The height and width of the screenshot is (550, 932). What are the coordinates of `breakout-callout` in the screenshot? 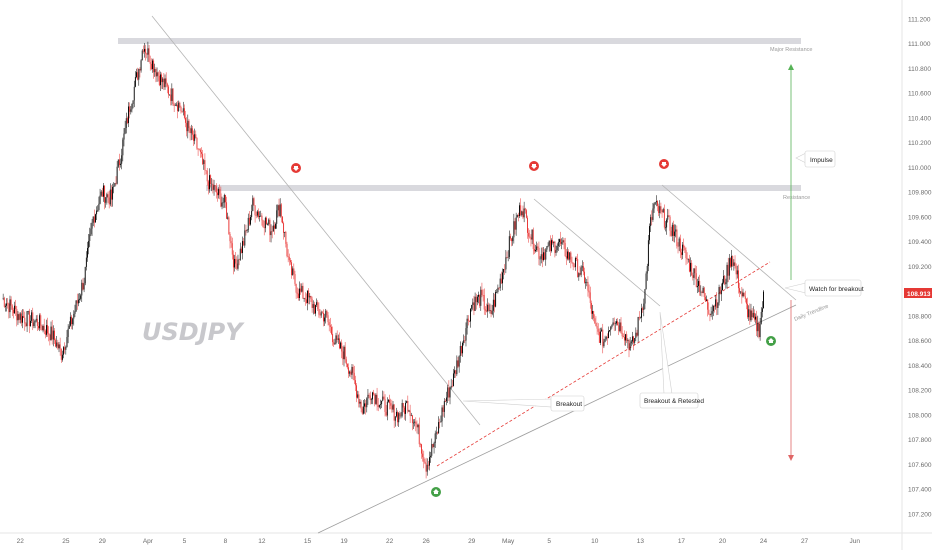 It's located at (567, 403).